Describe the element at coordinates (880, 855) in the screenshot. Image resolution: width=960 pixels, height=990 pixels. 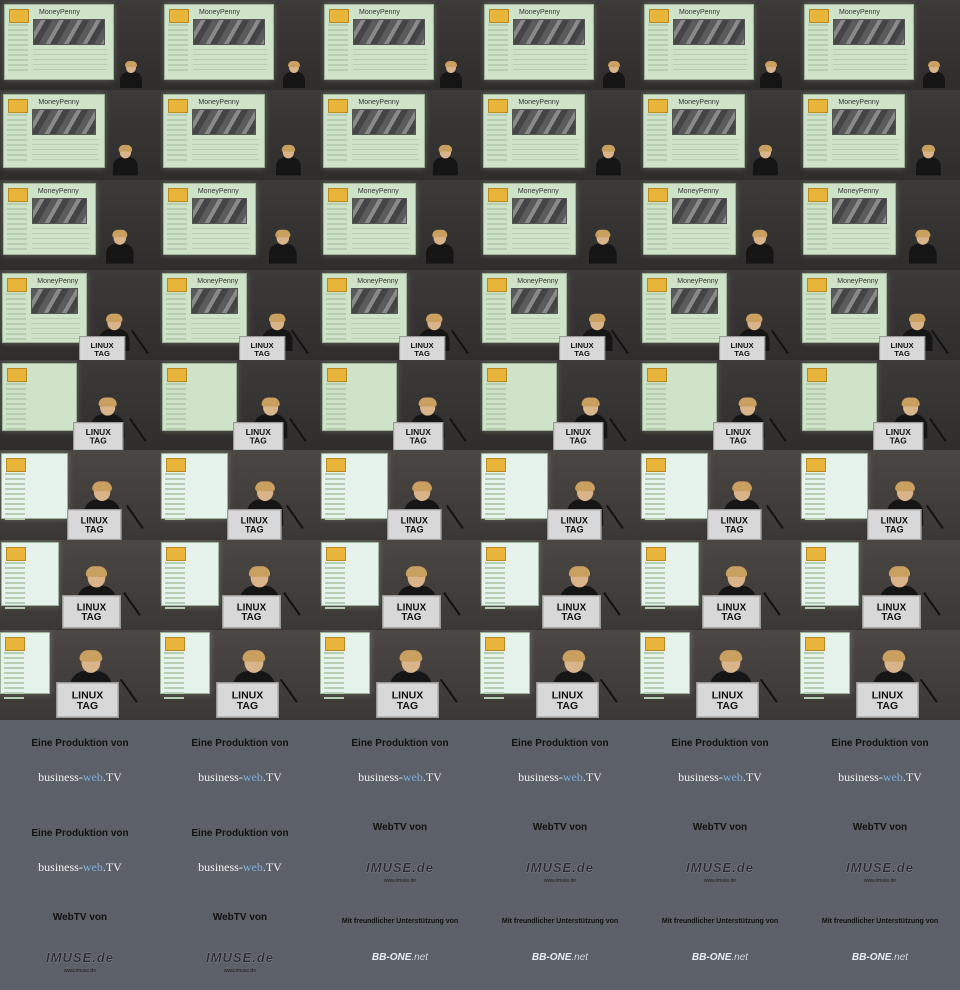
I see `video-frame-tile: WebTV von IMUSE.de www.imuse.de` at that location.